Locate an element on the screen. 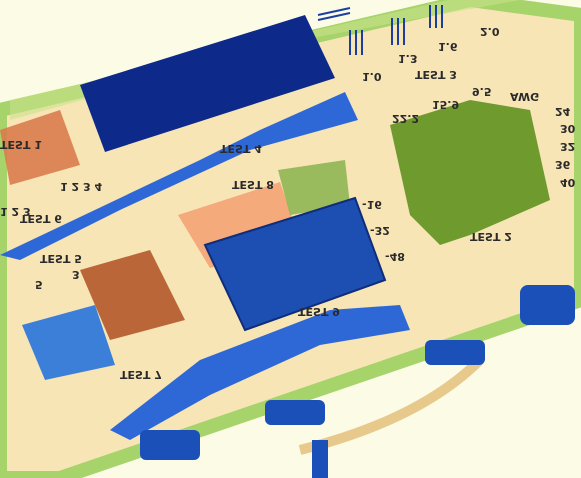  label-5: 5 is located at coordinates (39, 284).